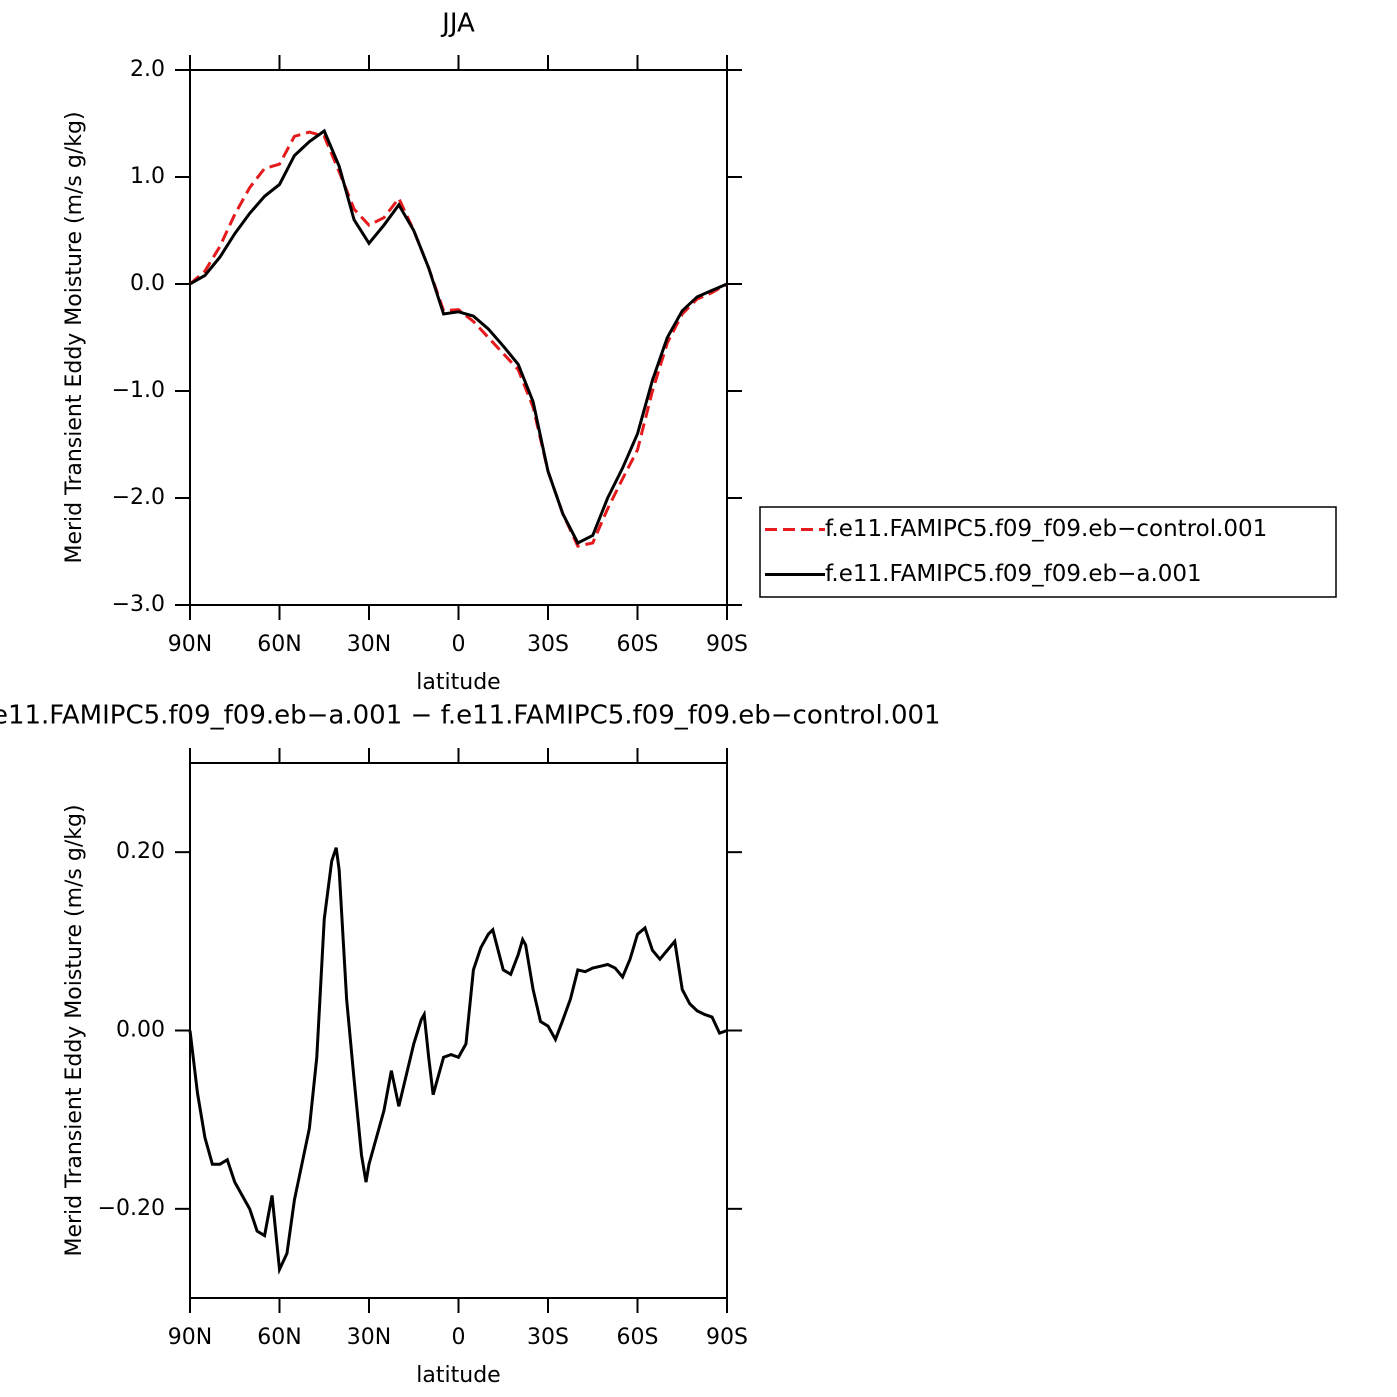 Image resolution: width=1397 pixels, height=1397 pixels. What do you see at coordinates (147, 283) in the screenshot?
I see `y-tick-label: 0.0` at bounding box center [147, 283].